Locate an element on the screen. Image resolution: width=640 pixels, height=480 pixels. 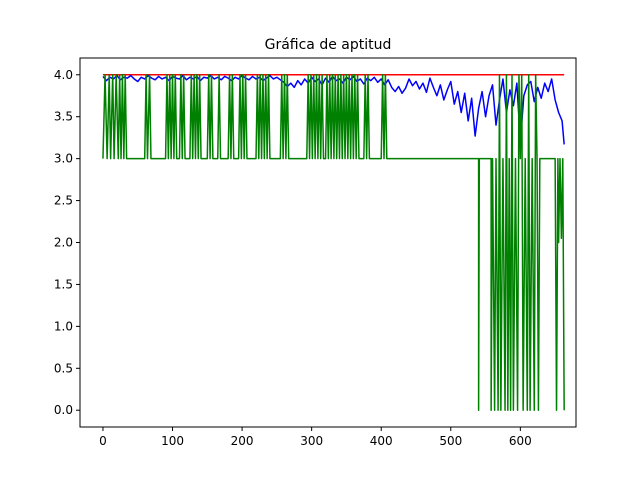
y-tick-label: 0.0 is located at coordinates (63, 410).